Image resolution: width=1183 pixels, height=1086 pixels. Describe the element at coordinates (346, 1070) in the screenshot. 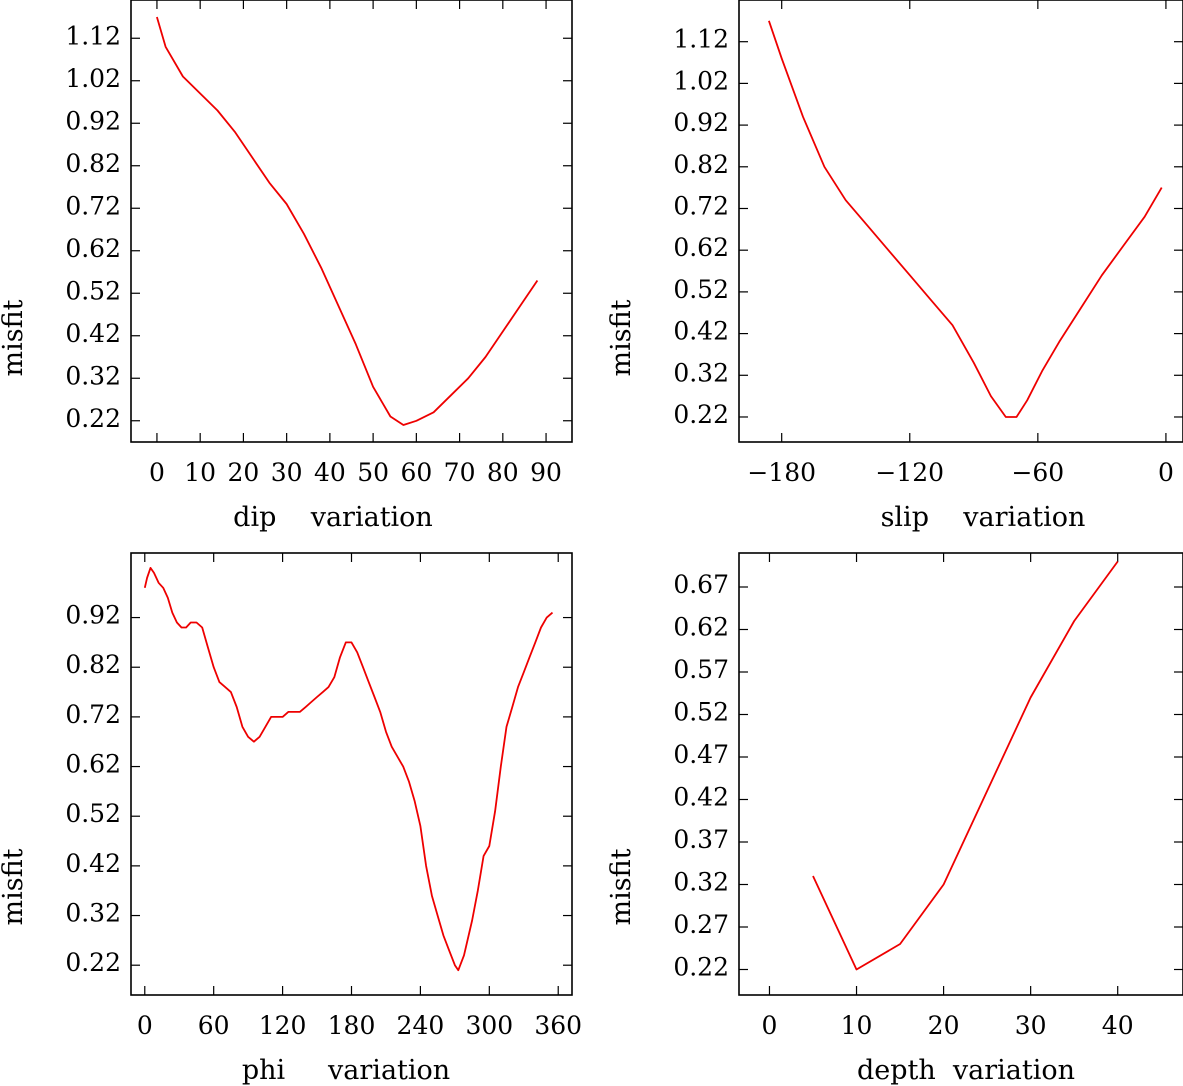

I see `x-axis-label: phi variation` at that location.